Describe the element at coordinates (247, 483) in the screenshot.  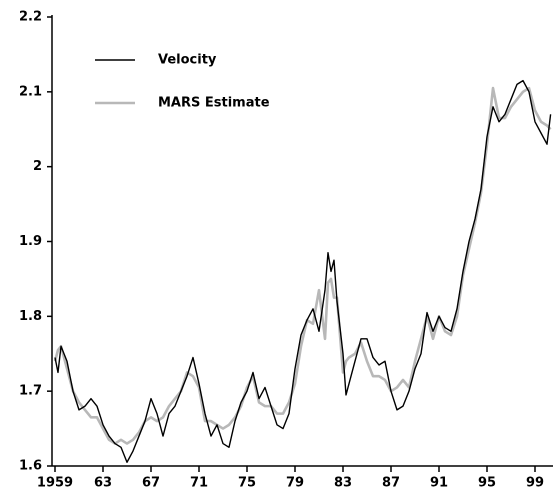
I see `x-tick-label: 75` at that location.